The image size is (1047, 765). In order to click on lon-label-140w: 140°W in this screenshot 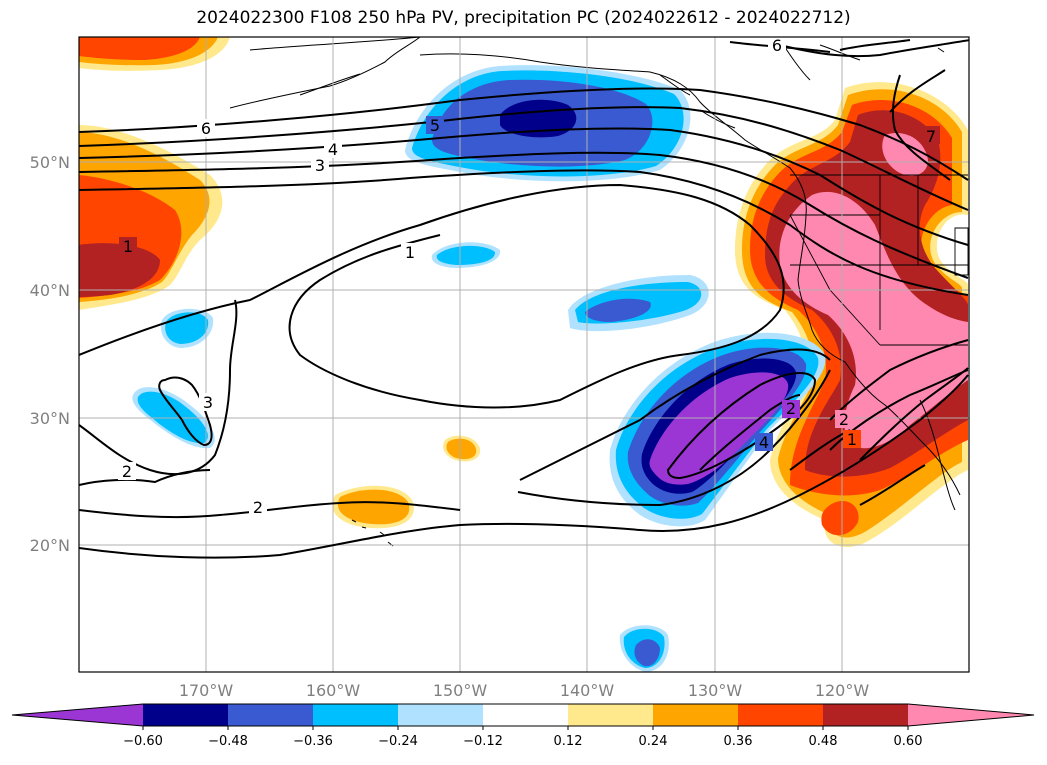, I will do `click(587, 690)`.